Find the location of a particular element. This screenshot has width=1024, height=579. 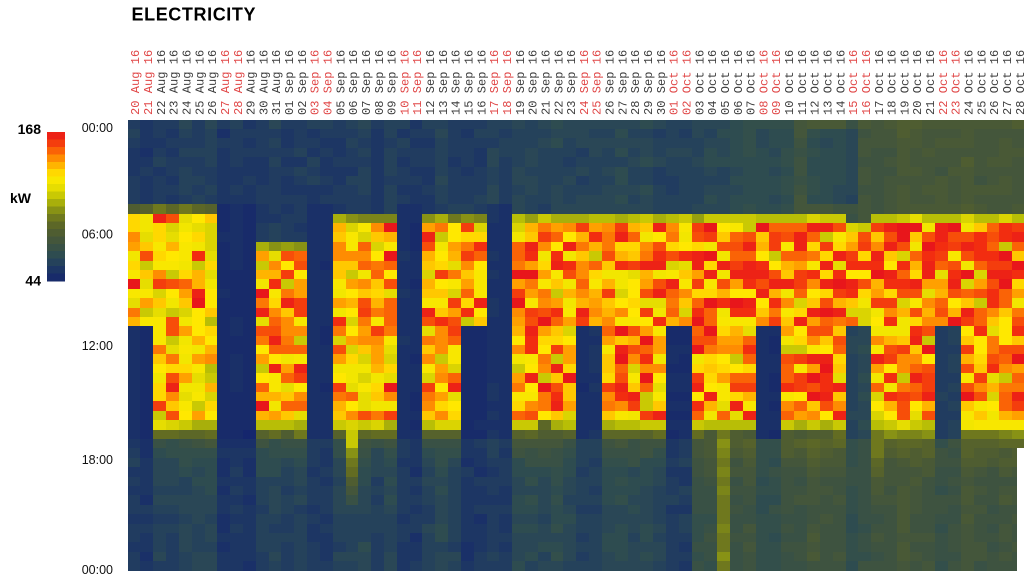

svg-text: 19 Sep 16 is located at coordinates (521, 82).